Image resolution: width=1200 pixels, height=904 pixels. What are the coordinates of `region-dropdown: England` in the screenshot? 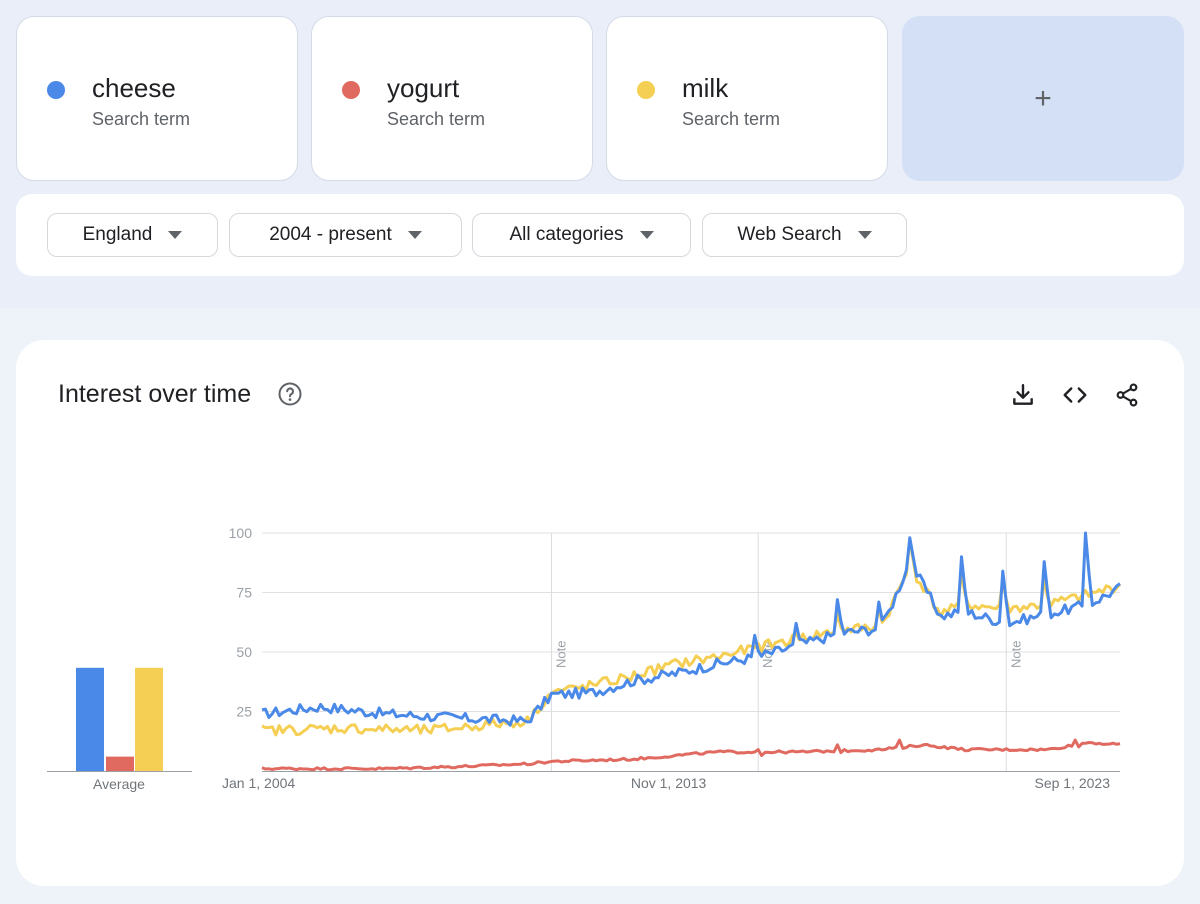 It's located at (132, 235).